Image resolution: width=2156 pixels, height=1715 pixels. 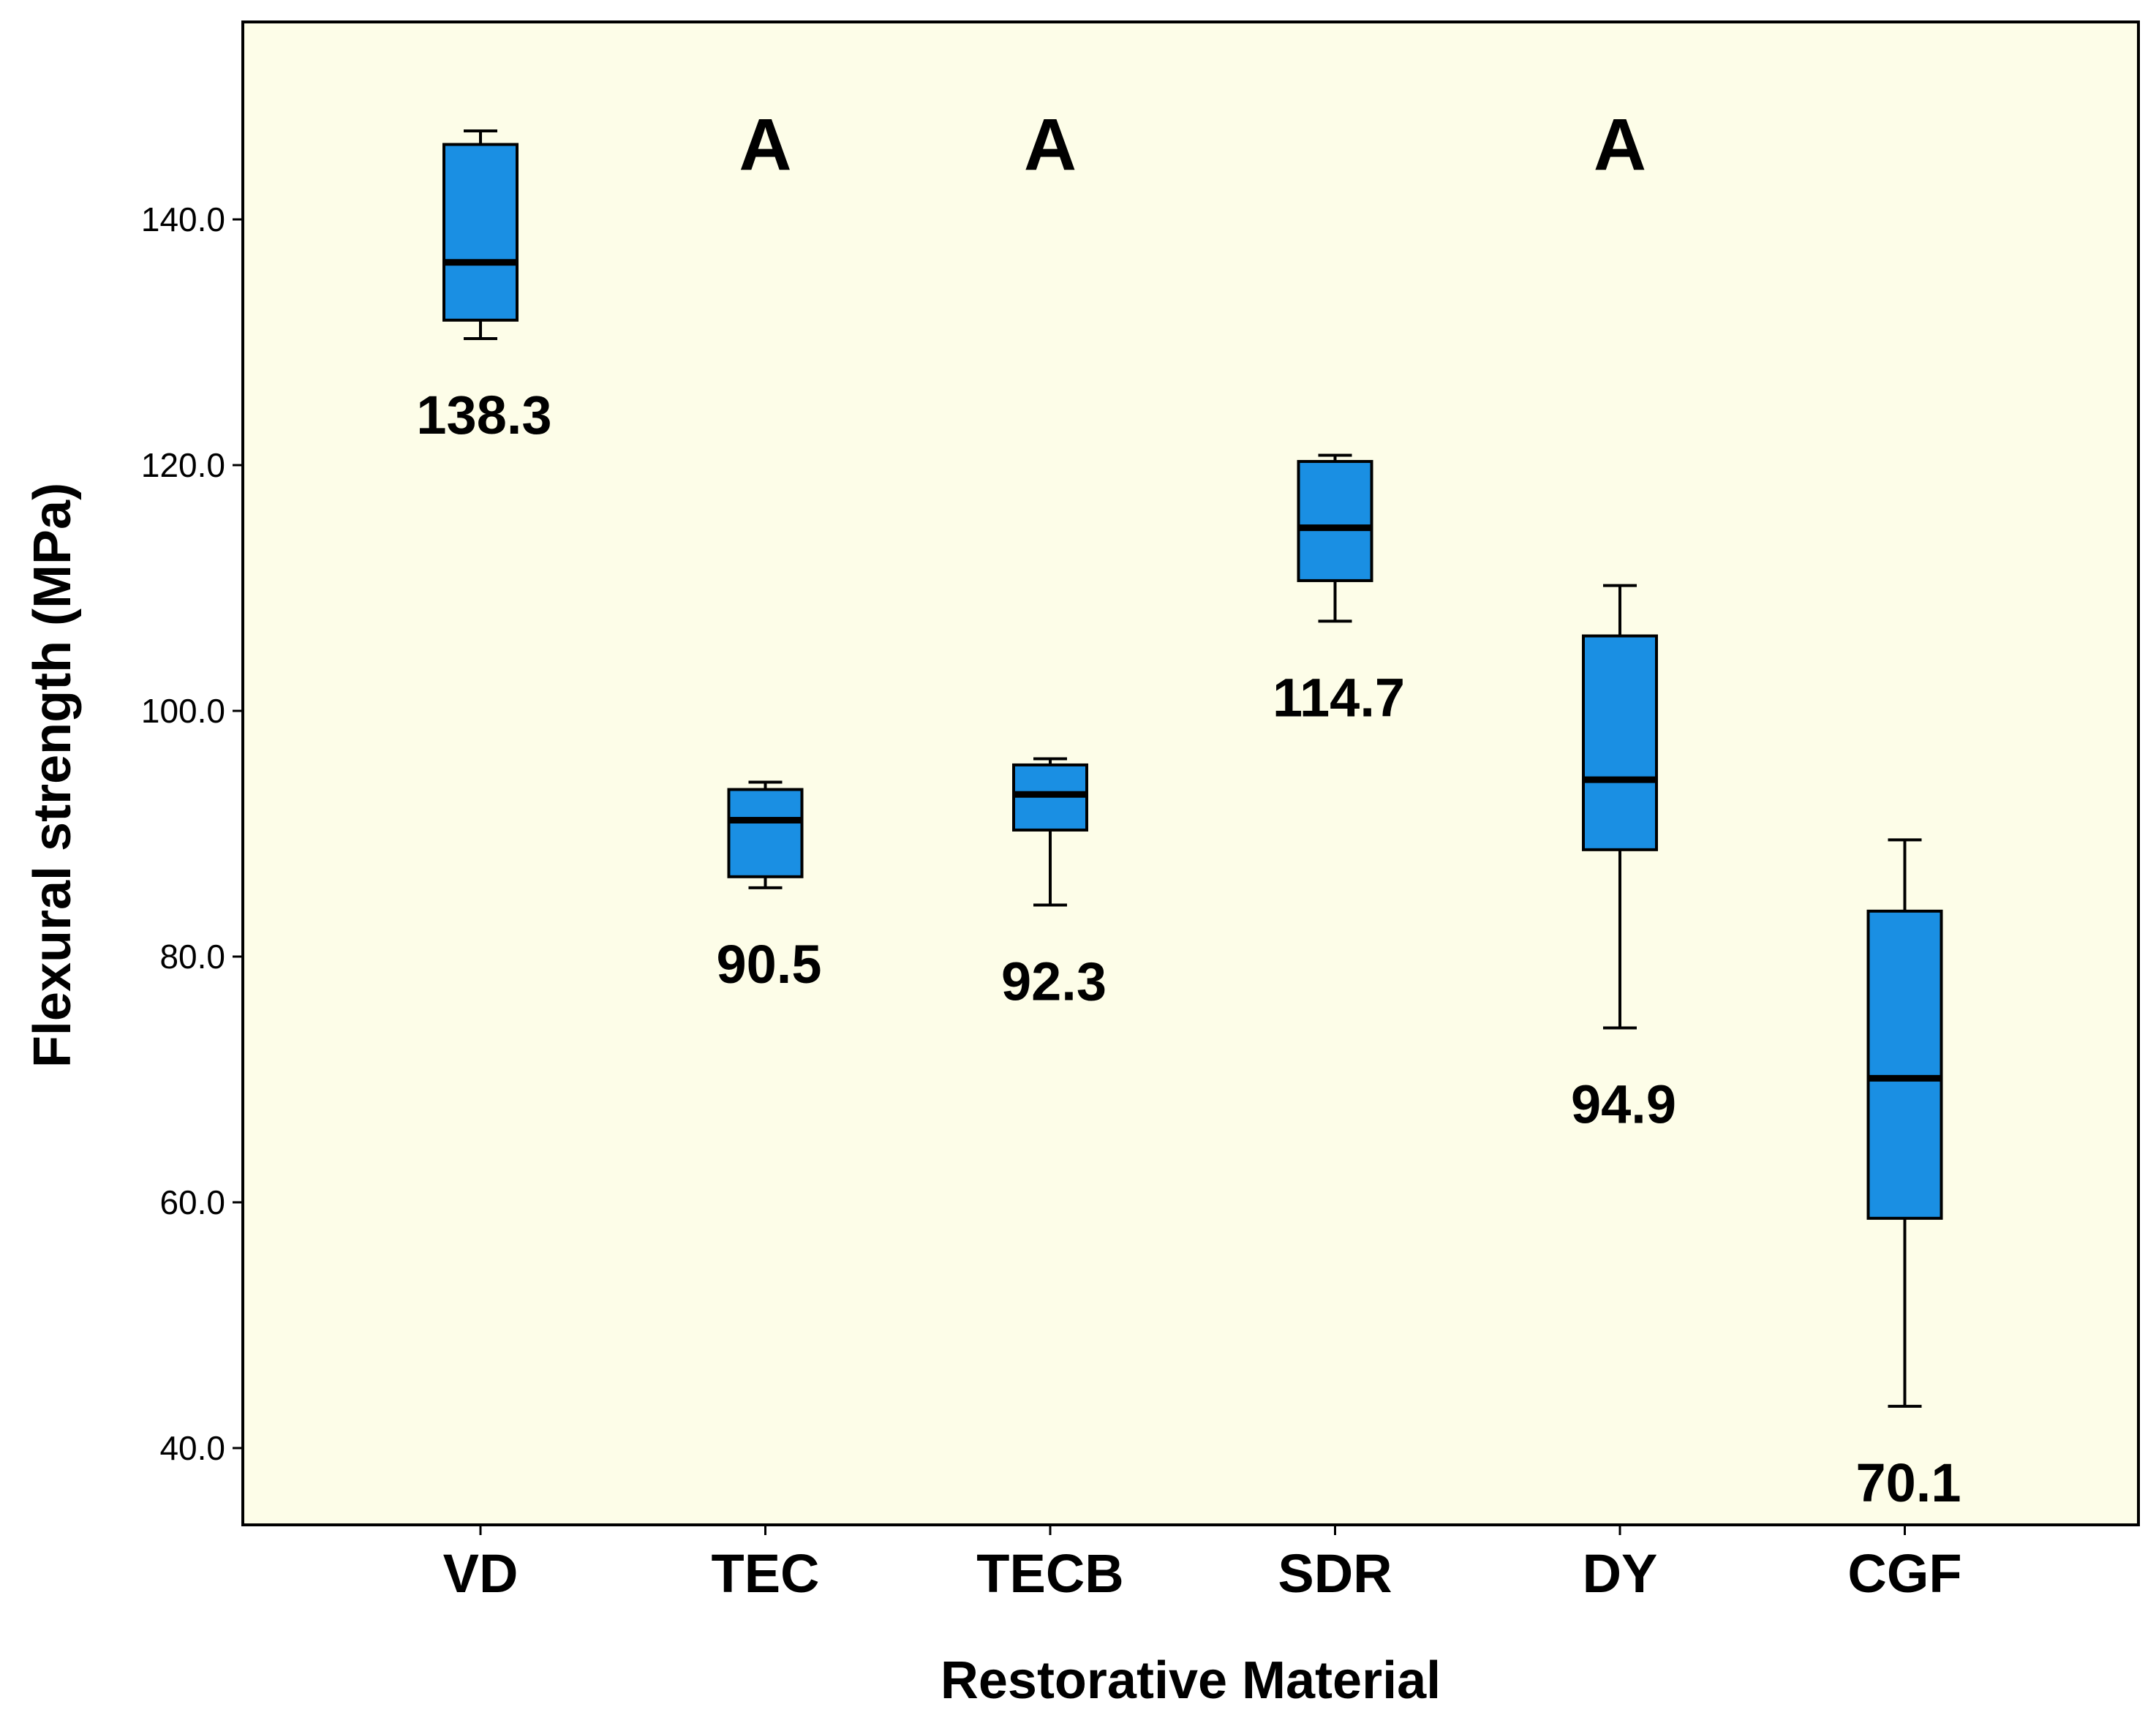 I want to click on box-group-sdr, so click(x=1335, y=538).